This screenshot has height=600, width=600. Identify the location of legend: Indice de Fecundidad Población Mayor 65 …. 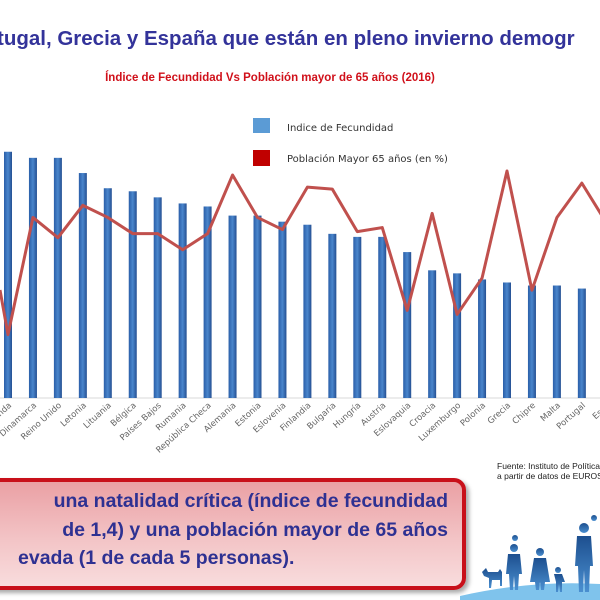
(350, 142).